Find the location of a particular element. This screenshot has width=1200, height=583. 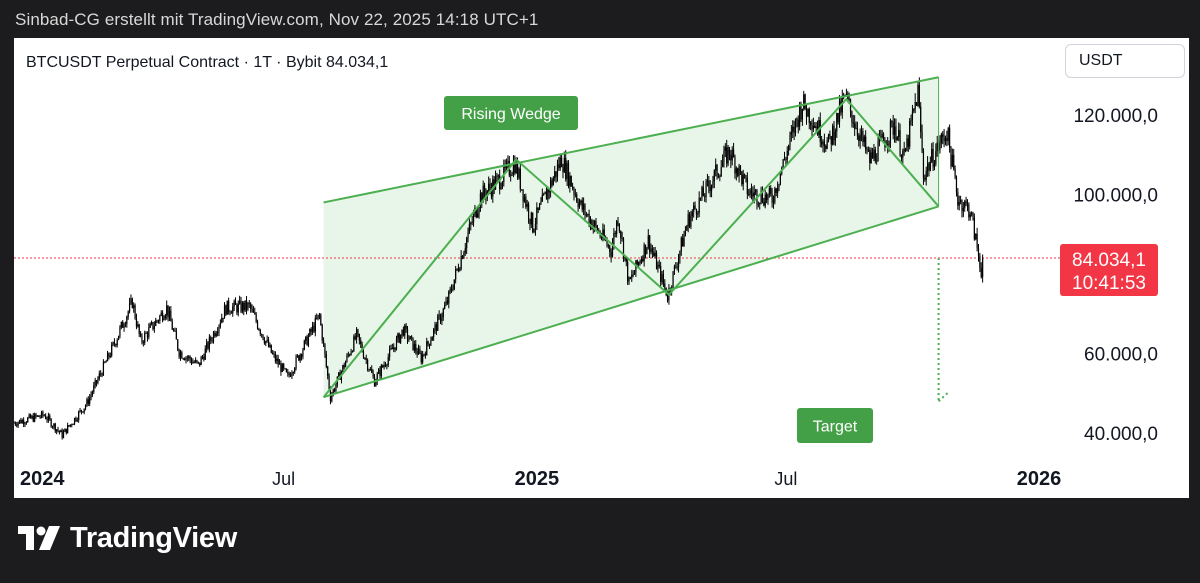

tradingview-brand: TradingView is located at coordinates (127, 538).